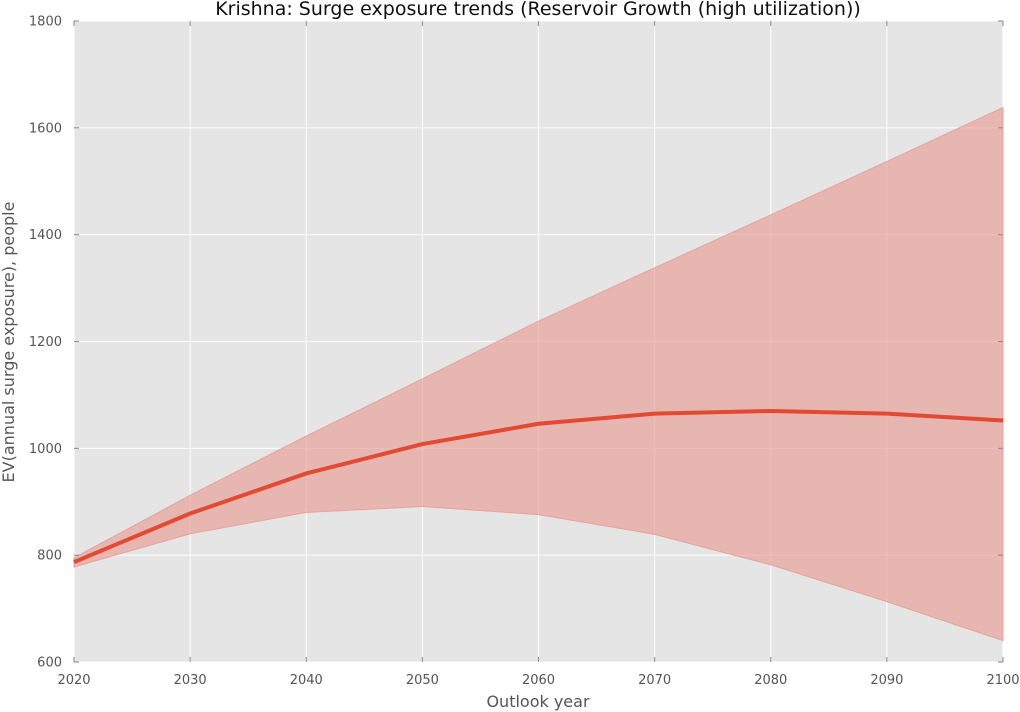  Describe the element at coordinates (45, 128) in the screenshot. I see `y-tick-label: 1600` at that location.